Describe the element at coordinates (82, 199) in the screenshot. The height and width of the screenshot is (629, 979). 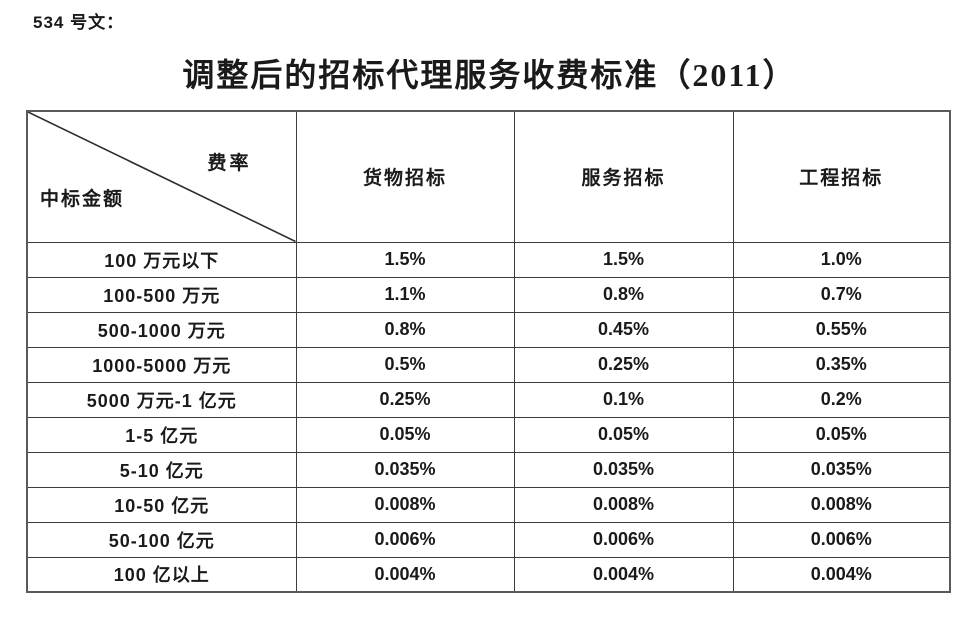
I see `corner-bid-amount-label: 中标金额` at that location.